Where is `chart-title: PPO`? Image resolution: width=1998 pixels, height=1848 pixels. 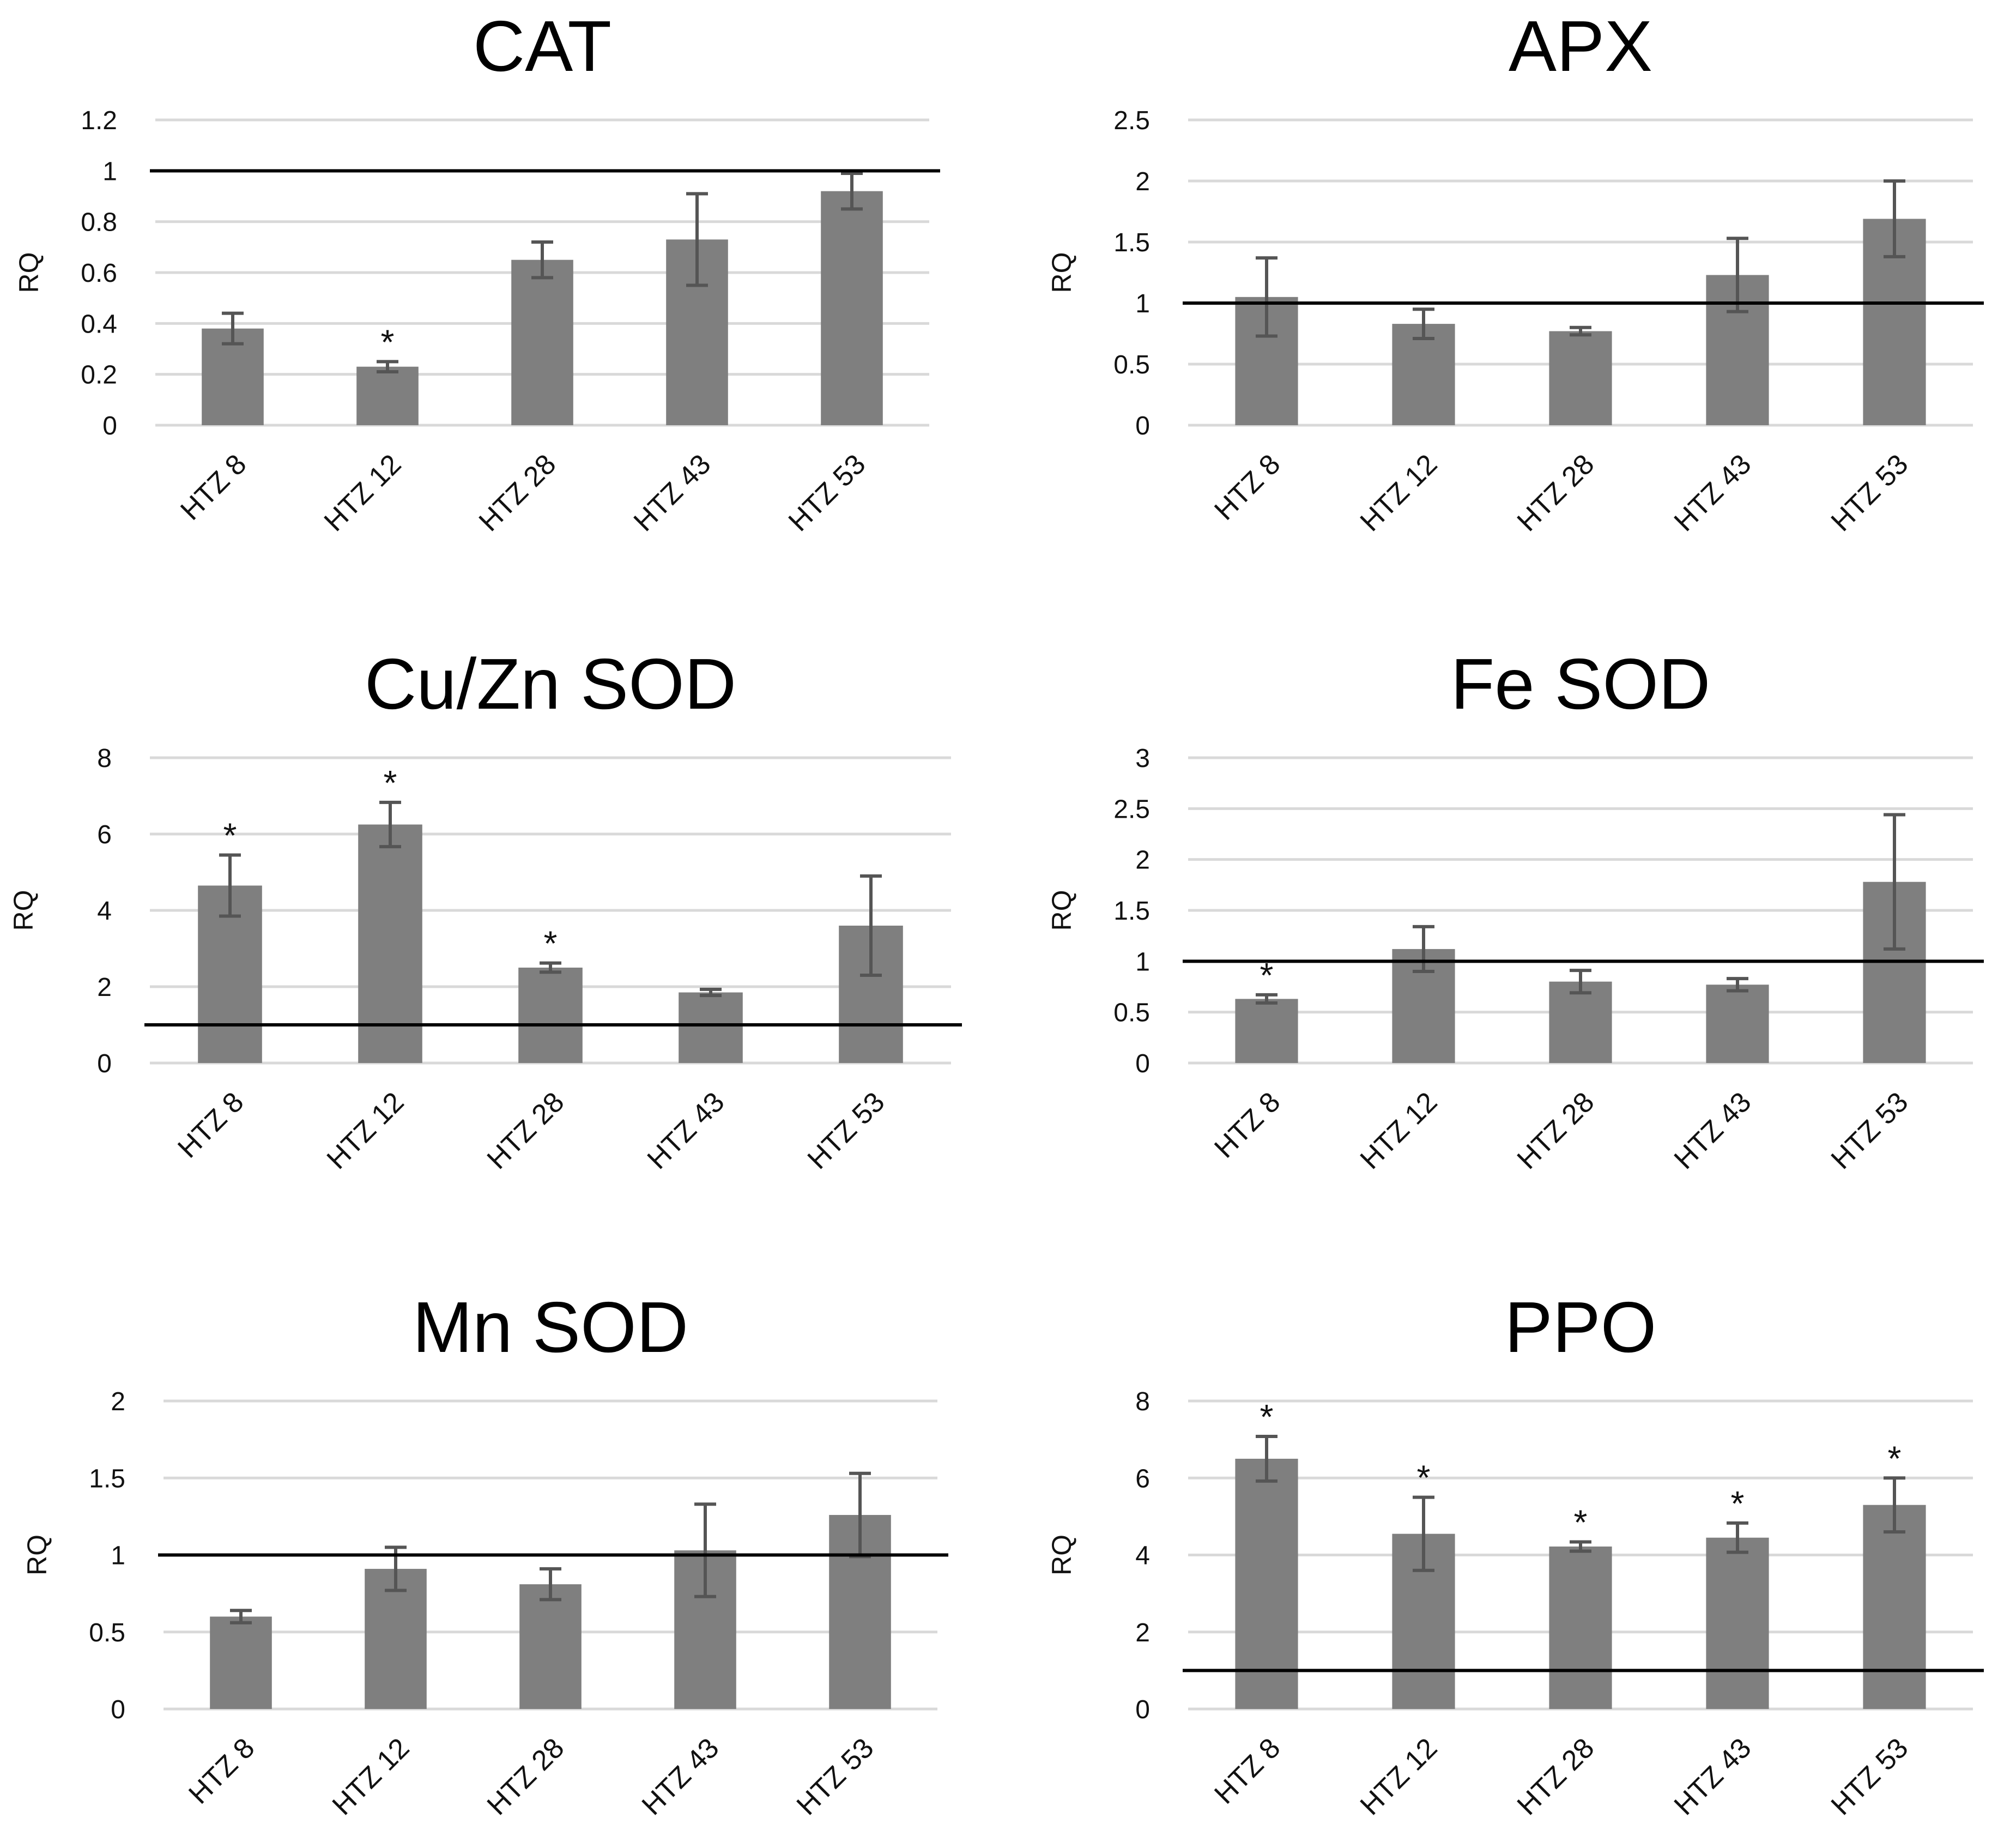 chart-title: PPO is located at coordinates (1581, 1327).